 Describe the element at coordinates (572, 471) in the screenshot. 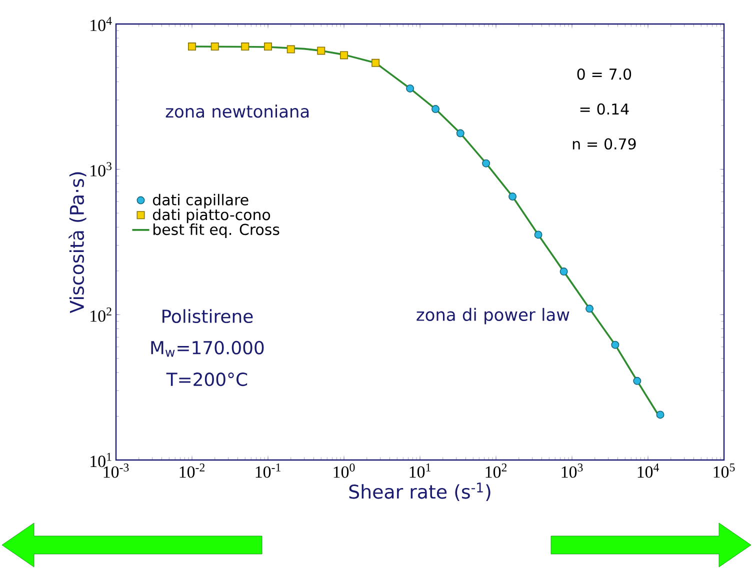

I see `x-tick-label: 10$^{3}$` at that location.